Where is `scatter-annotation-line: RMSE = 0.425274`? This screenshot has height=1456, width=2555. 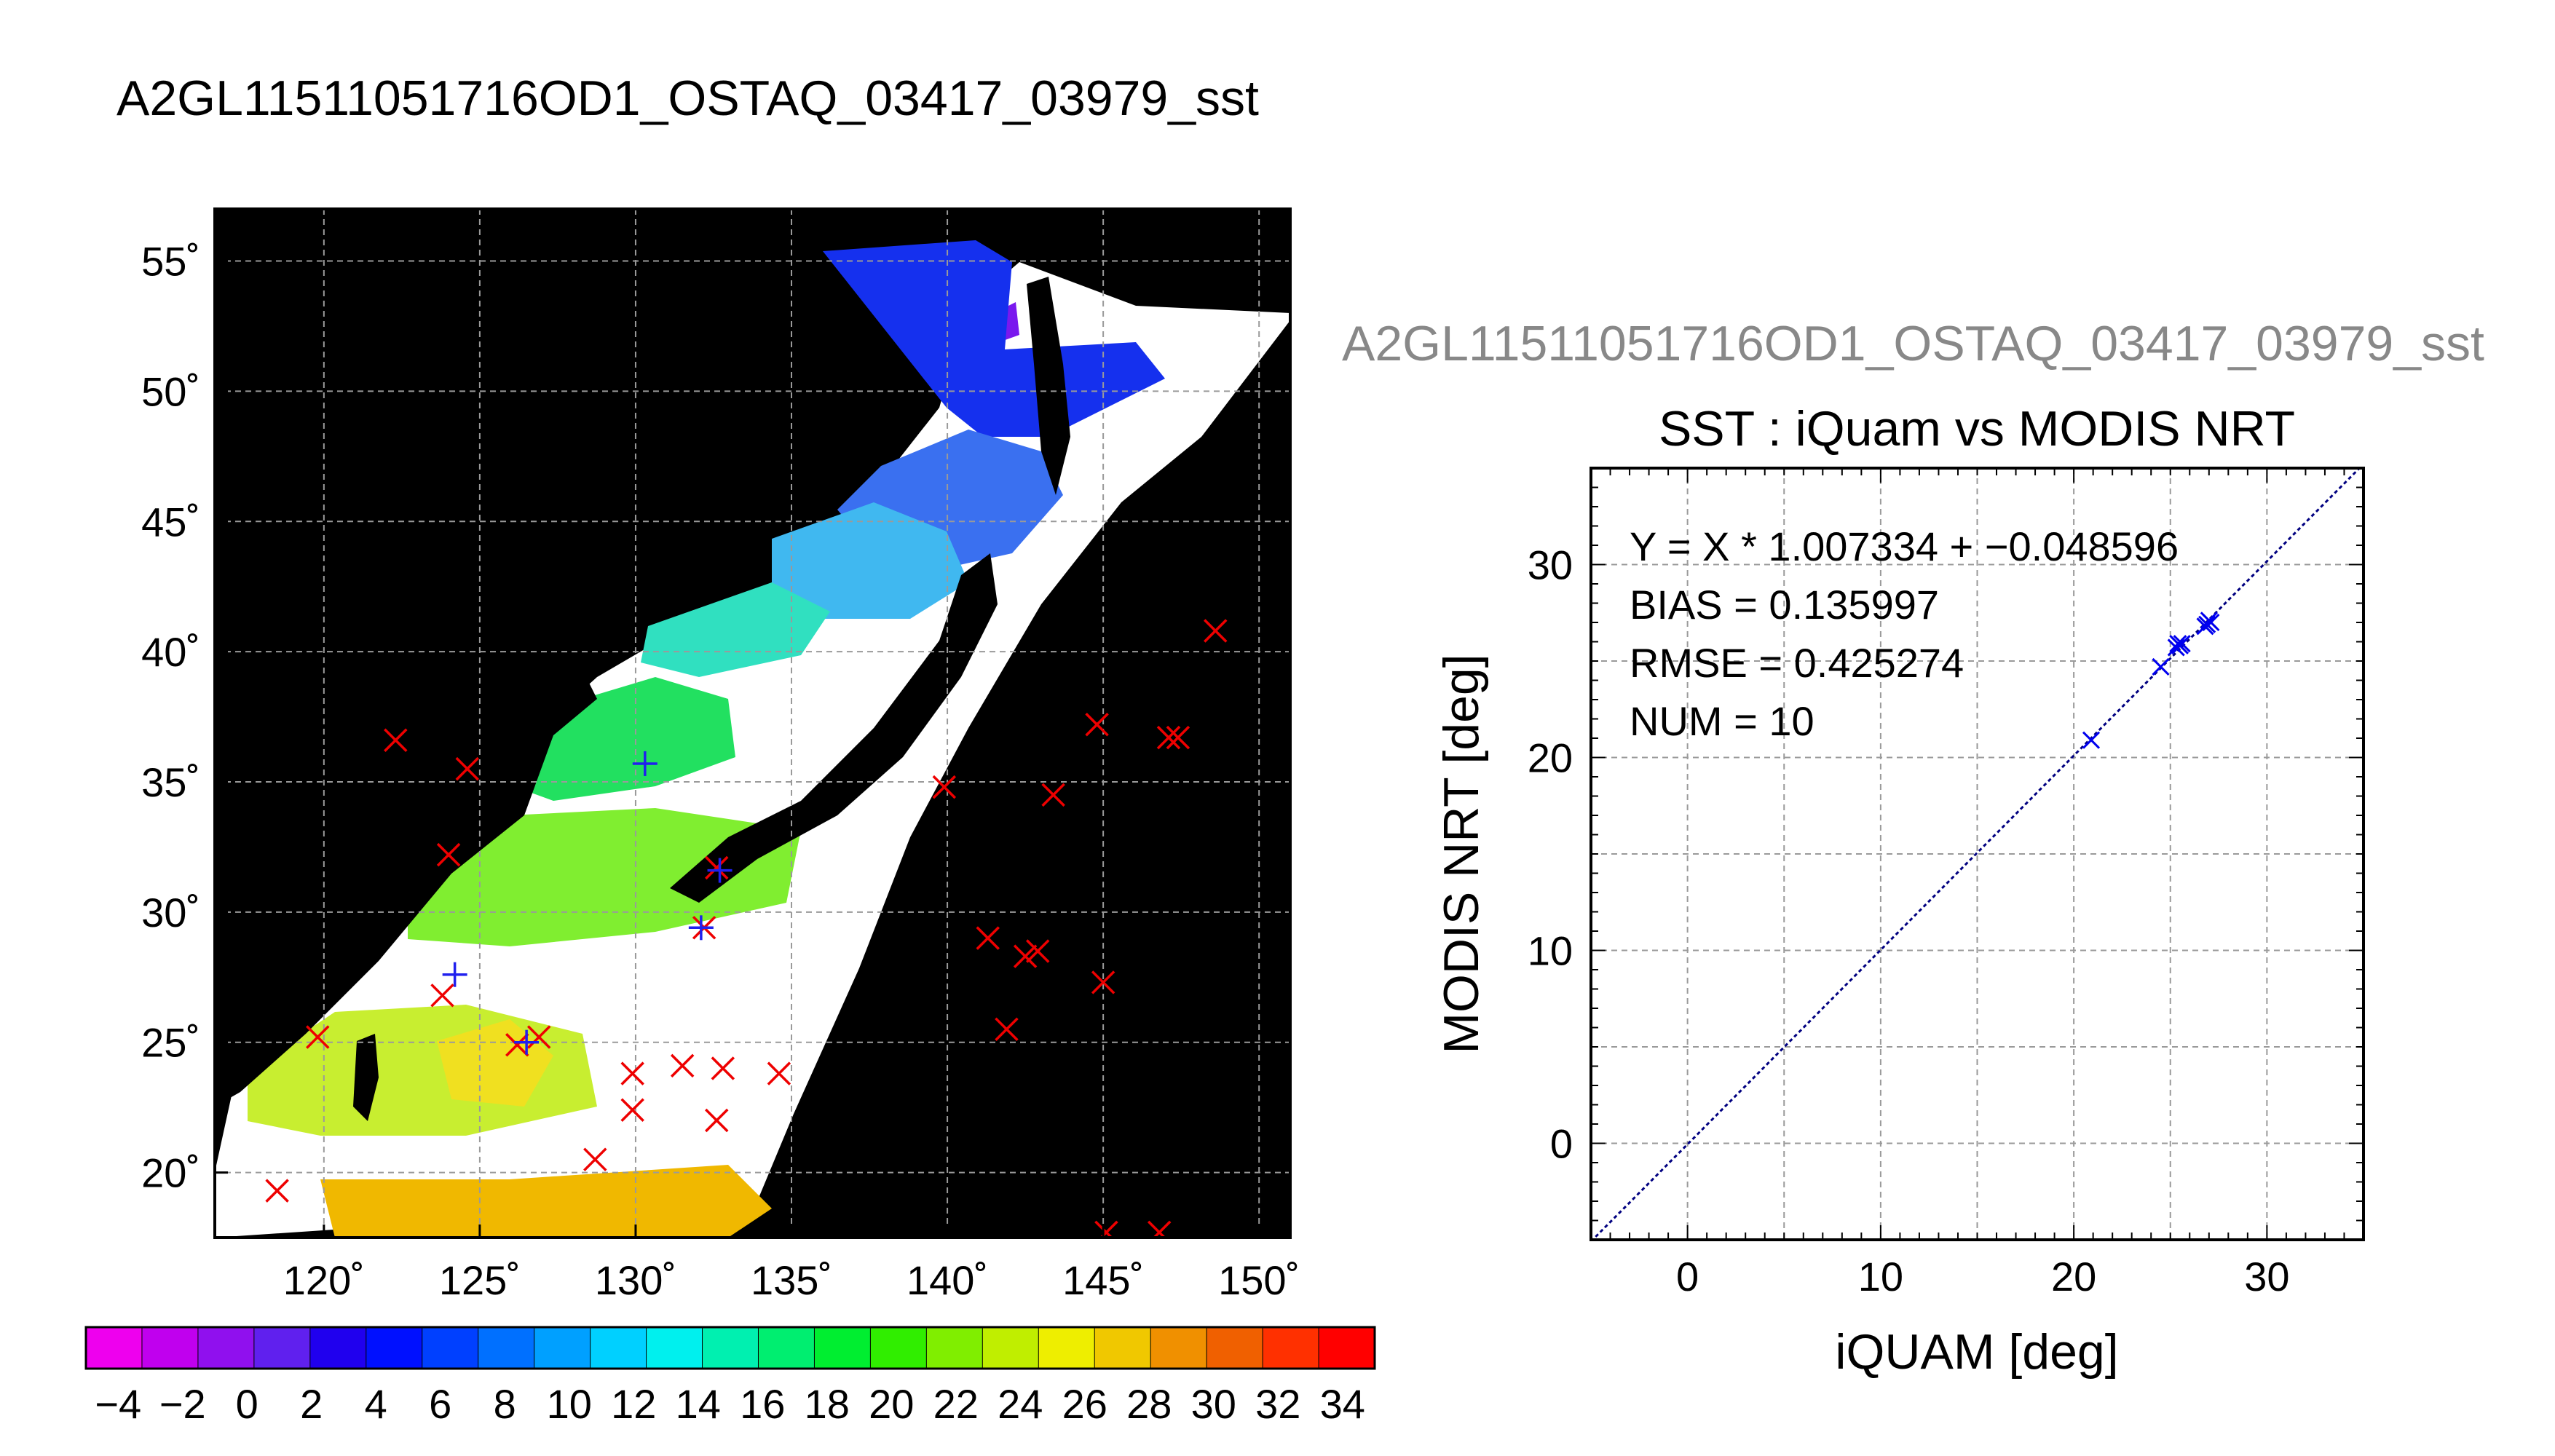
scatter-annotation-line: RMSE = 0.425274 is located at coordinates (1797, 663).